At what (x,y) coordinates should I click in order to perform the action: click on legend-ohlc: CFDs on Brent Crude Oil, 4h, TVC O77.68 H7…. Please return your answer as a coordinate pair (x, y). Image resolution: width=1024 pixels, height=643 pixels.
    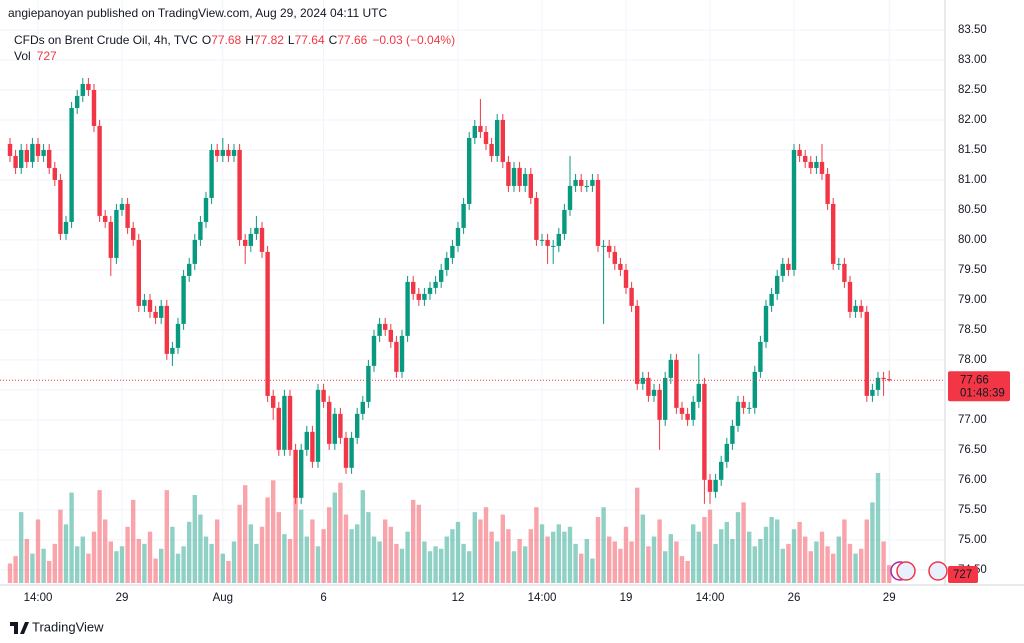
    Looking at the image, I should click on (234, 40).